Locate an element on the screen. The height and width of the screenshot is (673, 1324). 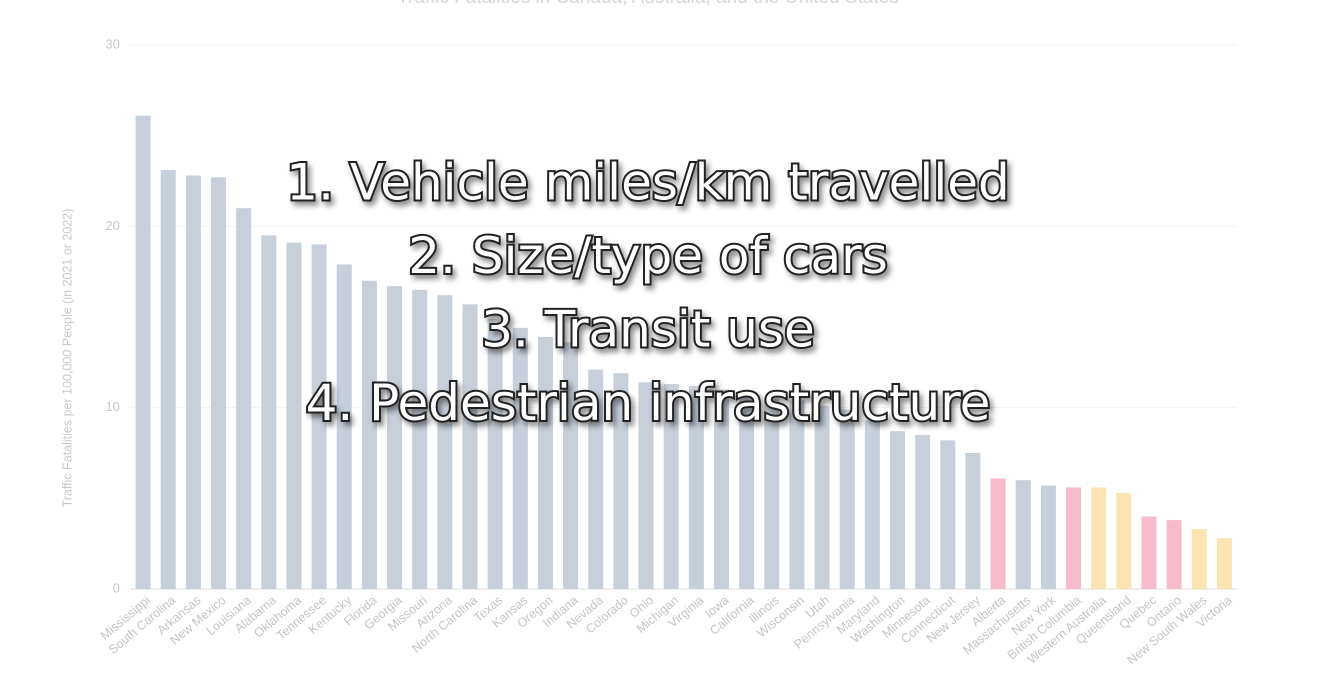
overlay-text: 2. Size/type of cars is located at coordinates (648, 256).